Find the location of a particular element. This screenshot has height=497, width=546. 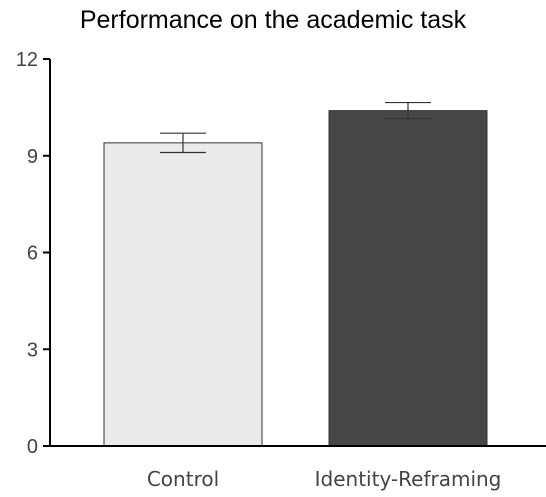

y-tick-label: 3 is located at coordinates (32, 350).